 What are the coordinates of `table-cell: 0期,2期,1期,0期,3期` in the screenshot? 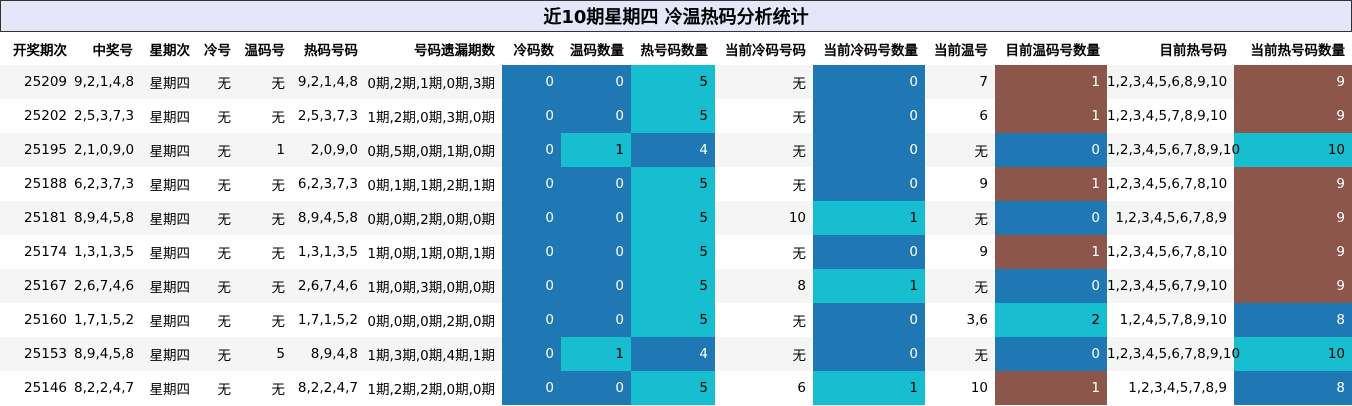 It's located at (433, 82).